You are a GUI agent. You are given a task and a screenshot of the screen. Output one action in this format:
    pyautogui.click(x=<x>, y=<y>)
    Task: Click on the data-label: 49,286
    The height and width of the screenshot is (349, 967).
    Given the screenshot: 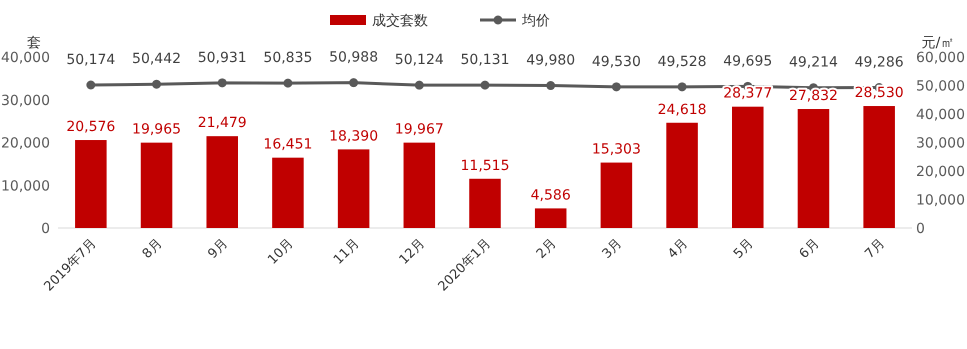 What is the action you would take?
    pyautogui.click(x=879, y=62)
    